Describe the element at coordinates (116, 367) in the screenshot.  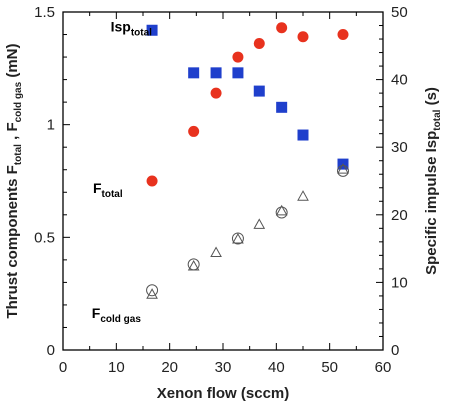
I see `x-tick-label: 10` at that location.